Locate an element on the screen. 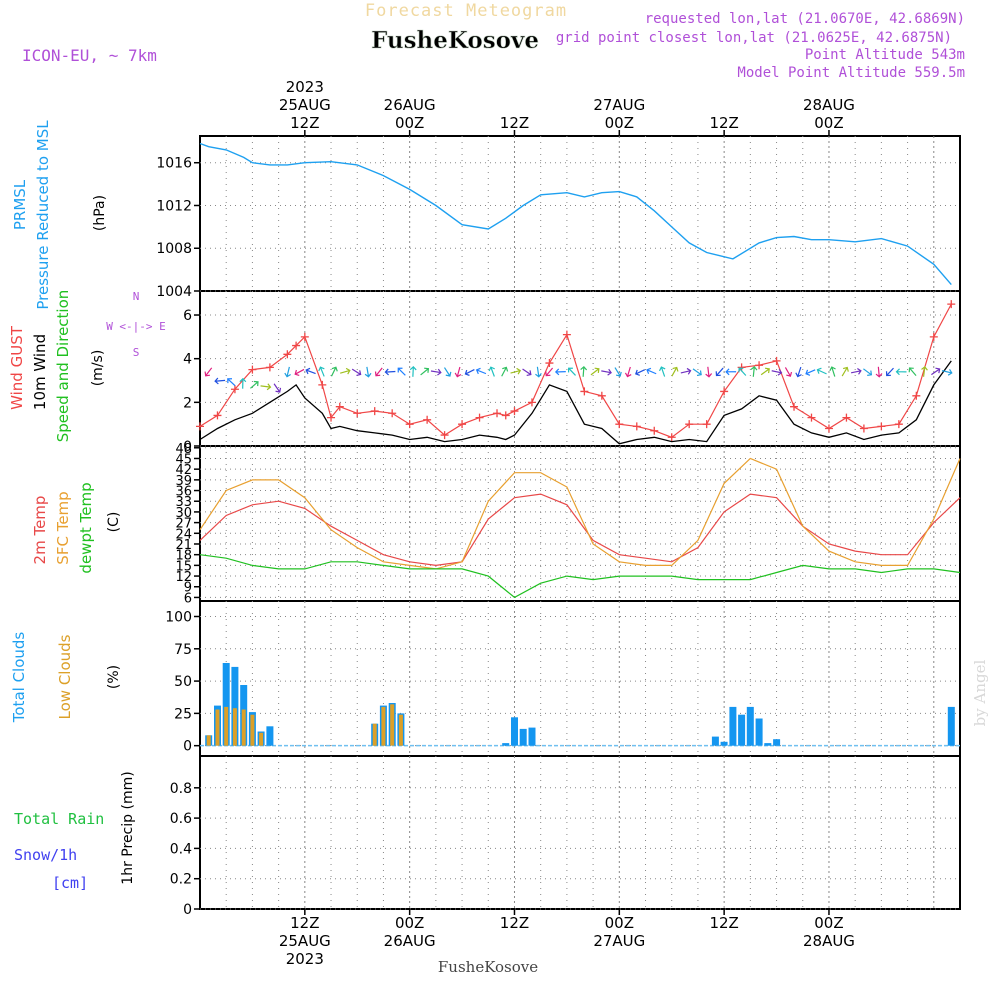  compass-we: W <-|-> E is located at coordinates (136, 326).